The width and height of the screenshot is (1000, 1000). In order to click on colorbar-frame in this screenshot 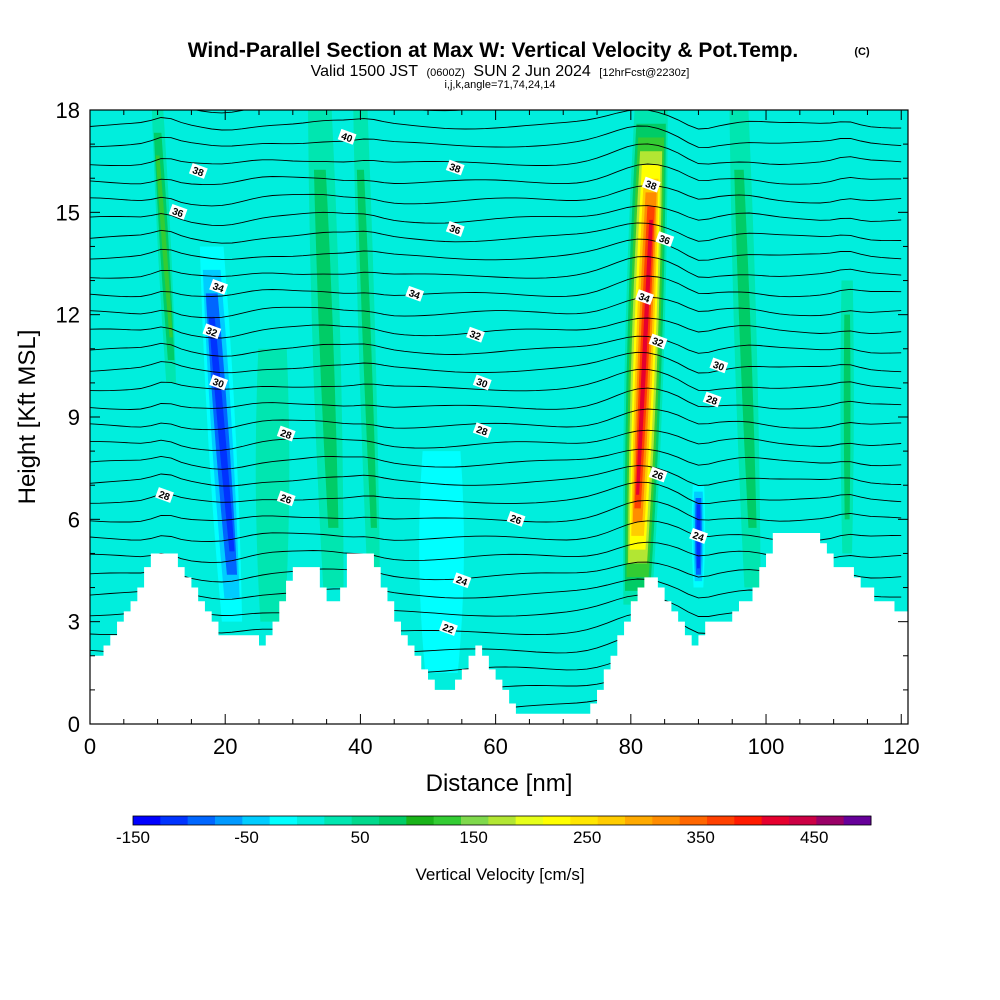, I will do `click(502, 820)`.